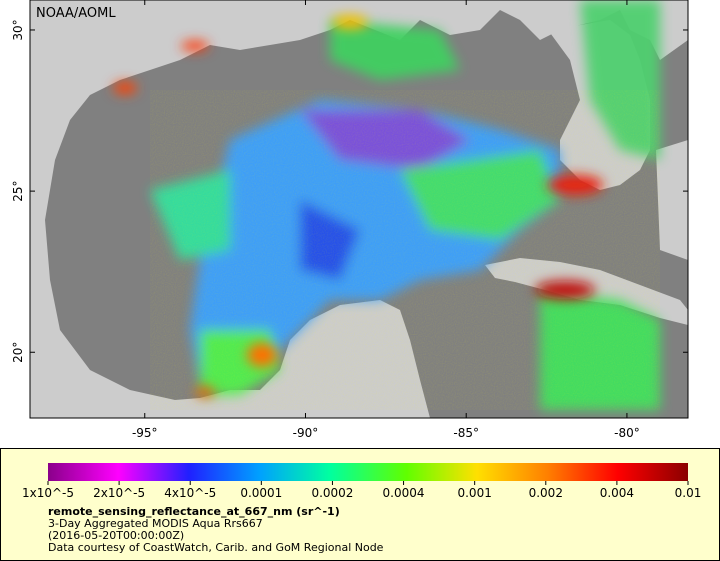 The height and width of the screenshot is (561, 720). I want to click on colorbar-tick-label: 1x10^-5, so click(48, 493).